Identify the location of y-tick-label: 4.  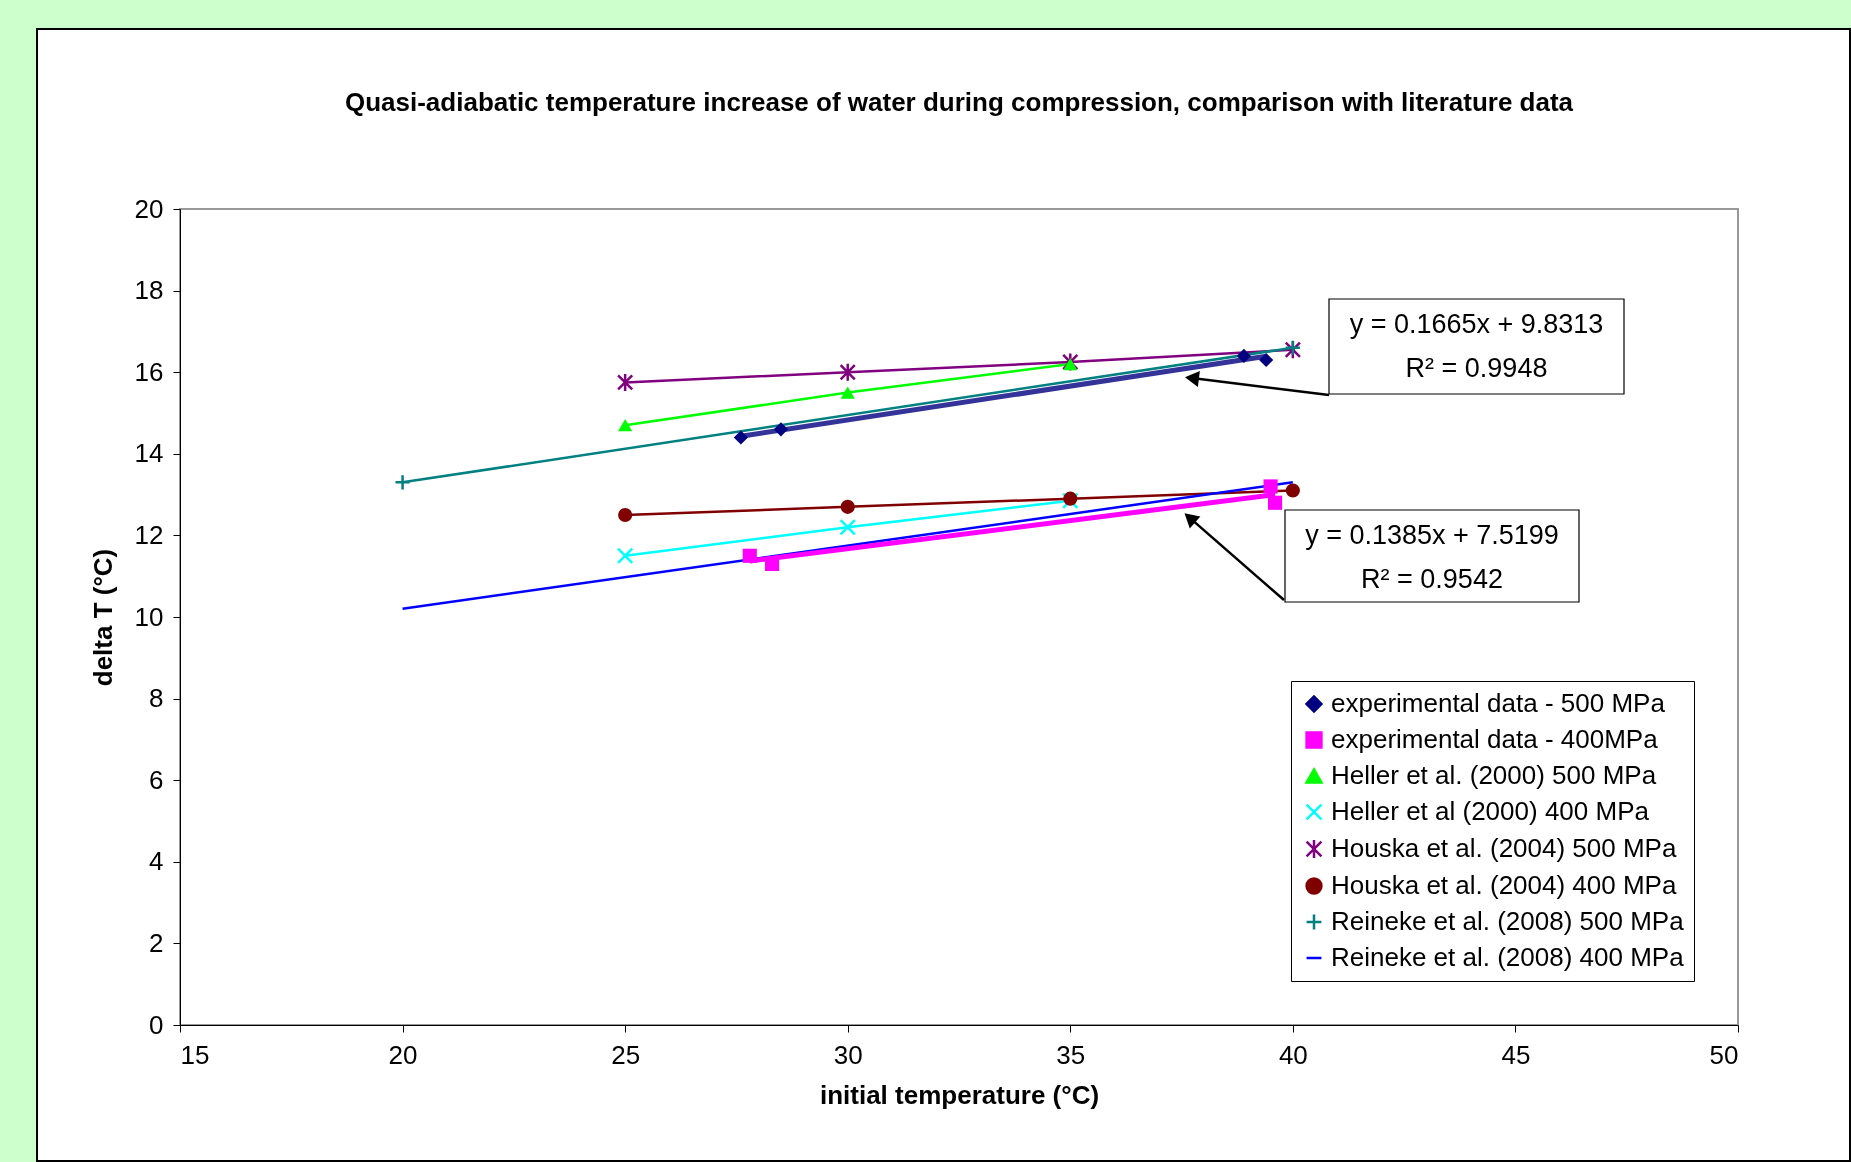
(156, 861).